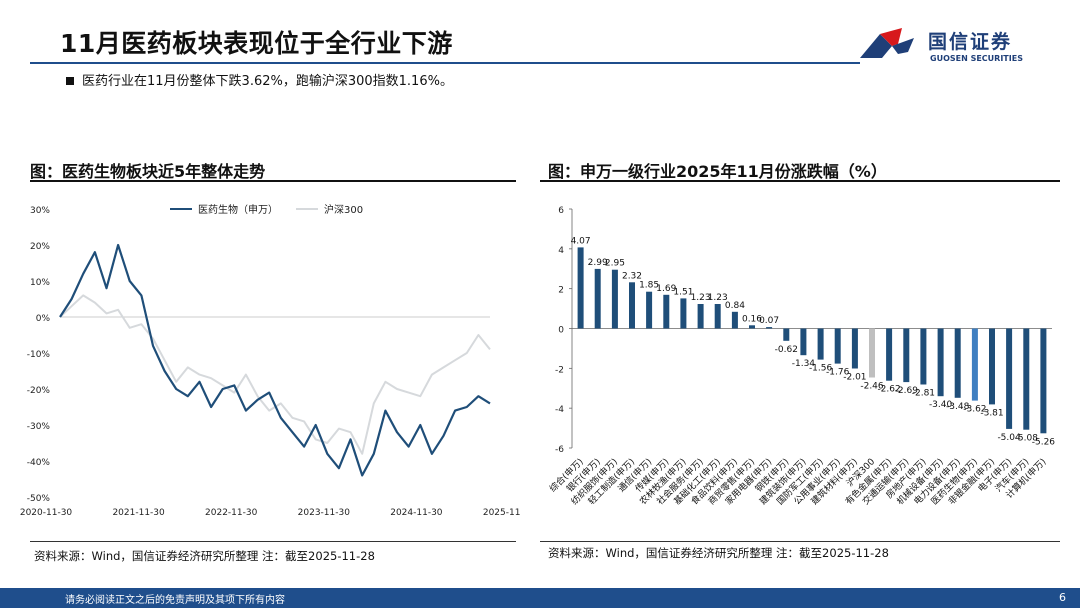  Describe the element at coordinates (445, 63) in the screenshot. I see `title-divider` at that location.